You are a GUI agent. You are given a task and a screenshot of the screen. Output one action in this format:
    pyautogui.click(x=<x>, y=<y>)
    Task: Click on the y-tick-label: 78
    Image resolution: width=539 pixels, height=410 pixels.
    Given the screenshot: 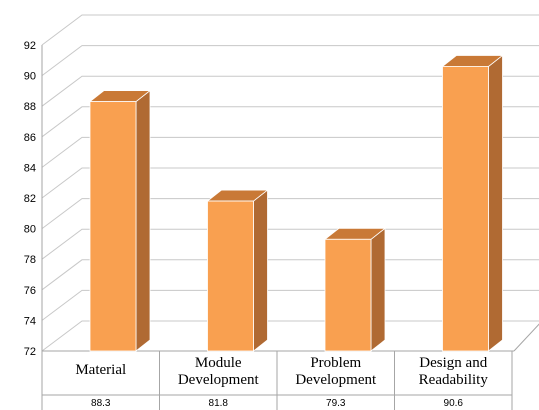 What is the action you would take?
    pyautogui.click(x=30, y=260)
    